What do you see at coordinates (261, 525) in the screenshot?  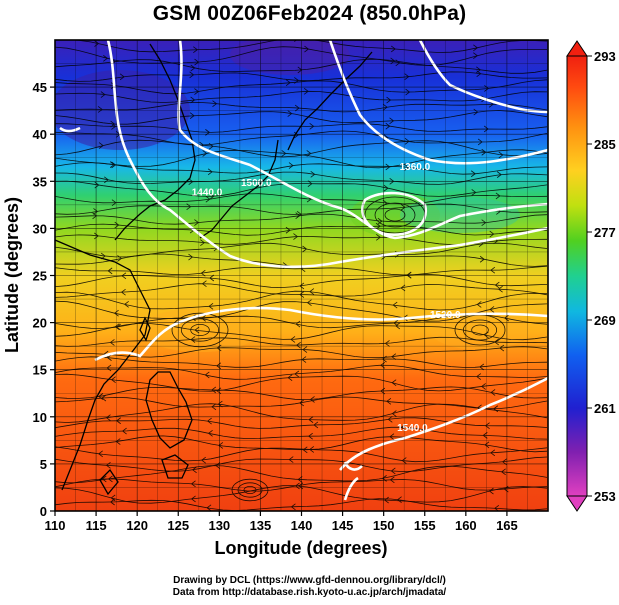 I see `x-tick-label: 135` at bounding box center [261, 525].